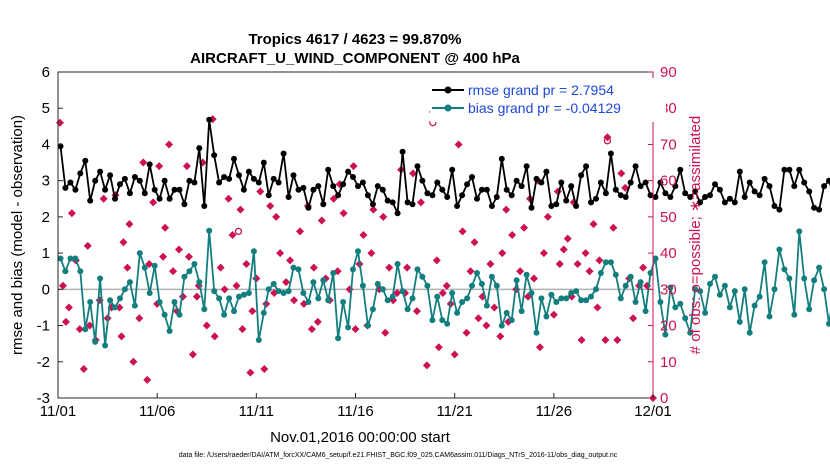  I want to click on y-tick-label: 6, so click(46, 72).